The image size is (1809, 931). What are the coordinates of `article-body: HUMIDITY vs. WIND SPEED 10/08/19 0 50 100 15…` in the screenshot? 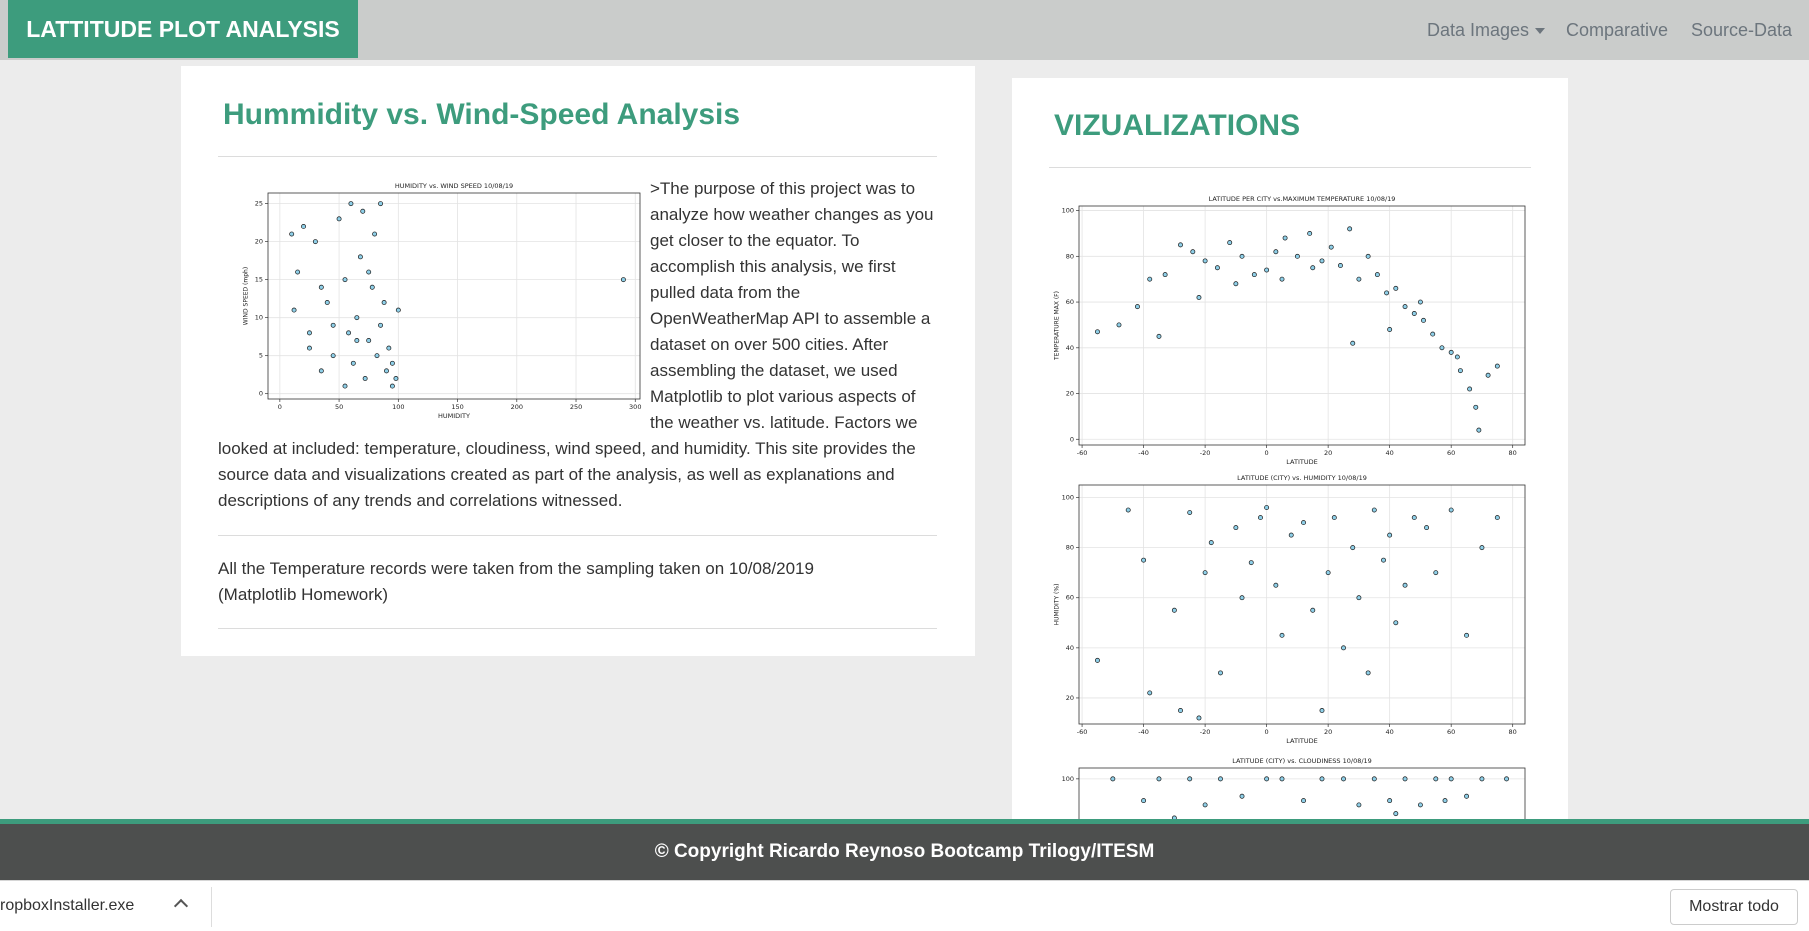 It's located at (577, 345).